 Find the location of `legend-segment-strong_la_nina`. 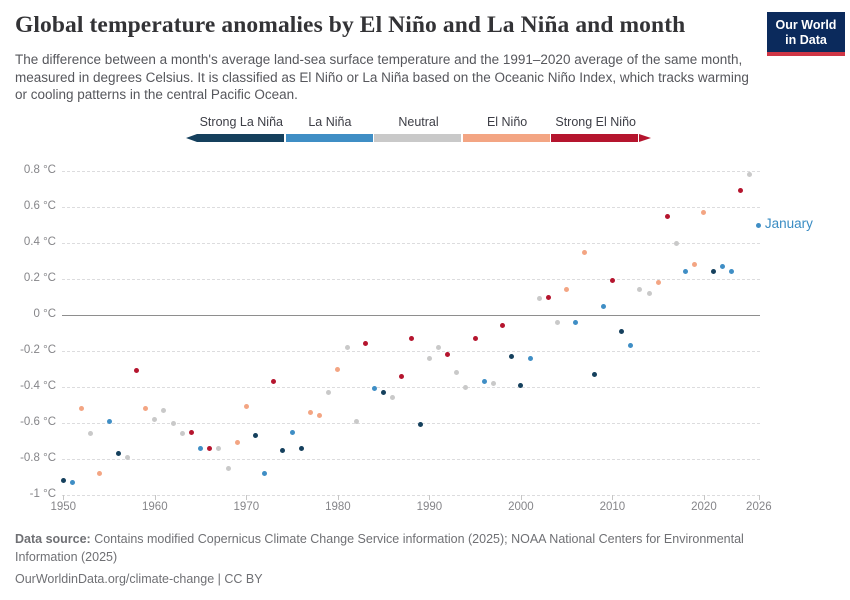

legend-segment-strong_la_nina is located at coordinates (241, 138).